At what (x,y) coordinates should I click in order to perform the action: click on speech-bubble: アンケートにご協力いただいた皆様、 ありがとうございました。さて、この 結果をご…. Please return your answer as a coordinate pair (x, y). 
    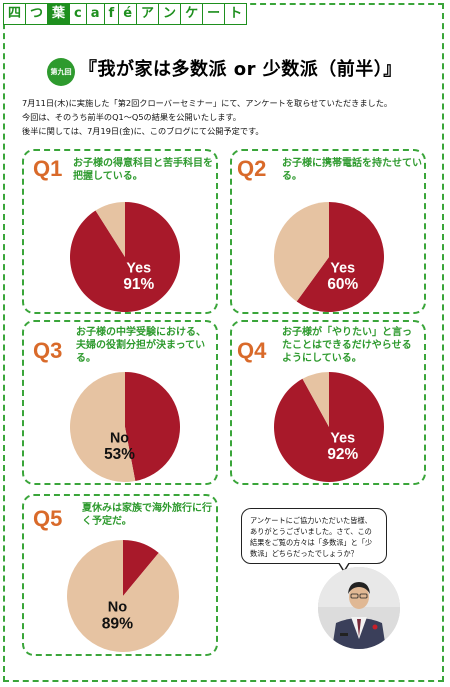
    Looking at the image, I should click on (314, 536).